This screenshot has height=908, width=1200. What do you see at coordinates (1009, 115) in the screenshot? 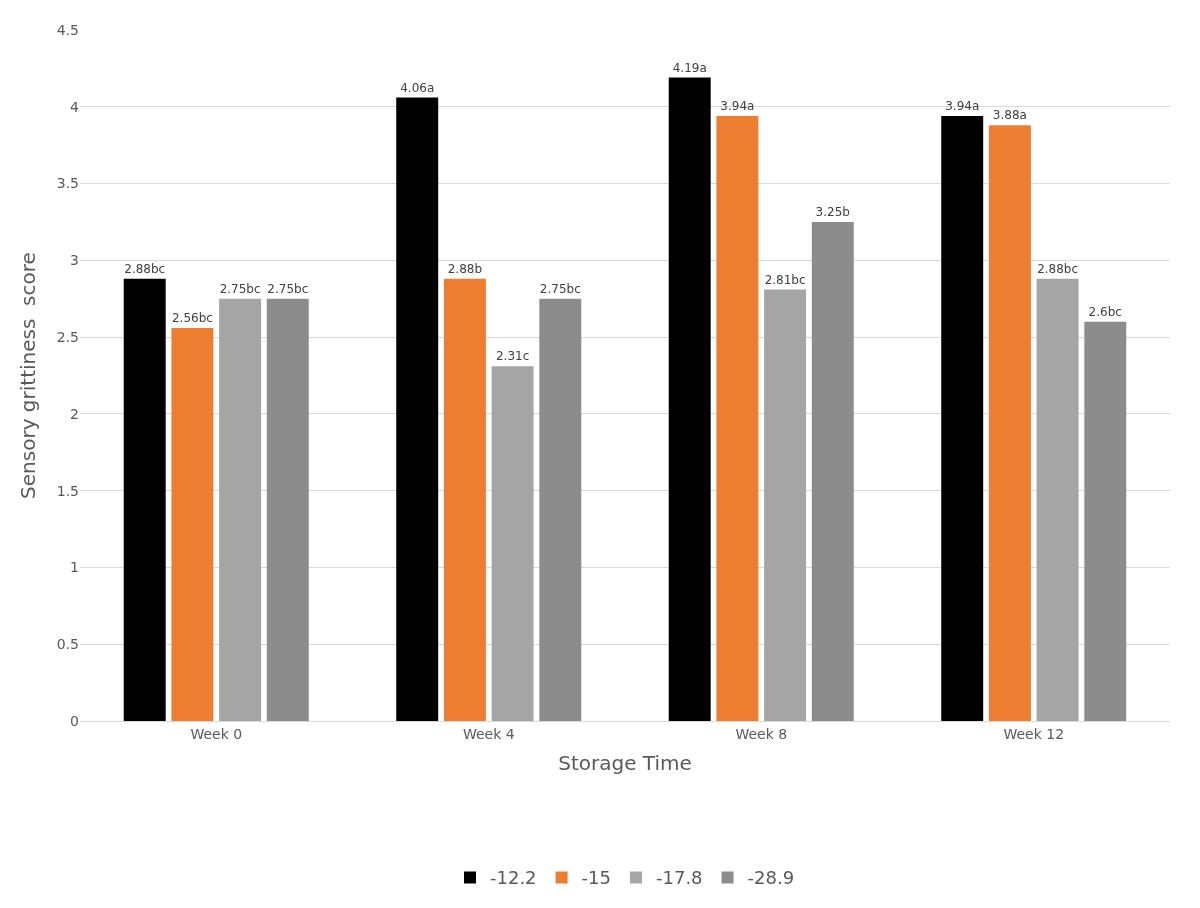
I see `data-label: 3.88a` at bounding box center [1009, 115].